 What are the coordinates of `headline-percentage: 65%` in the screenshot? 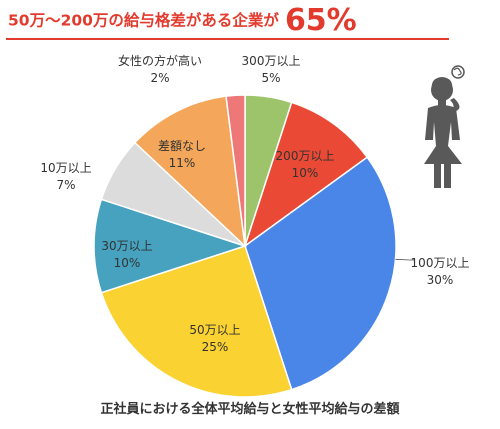 It's located at (320, 20).